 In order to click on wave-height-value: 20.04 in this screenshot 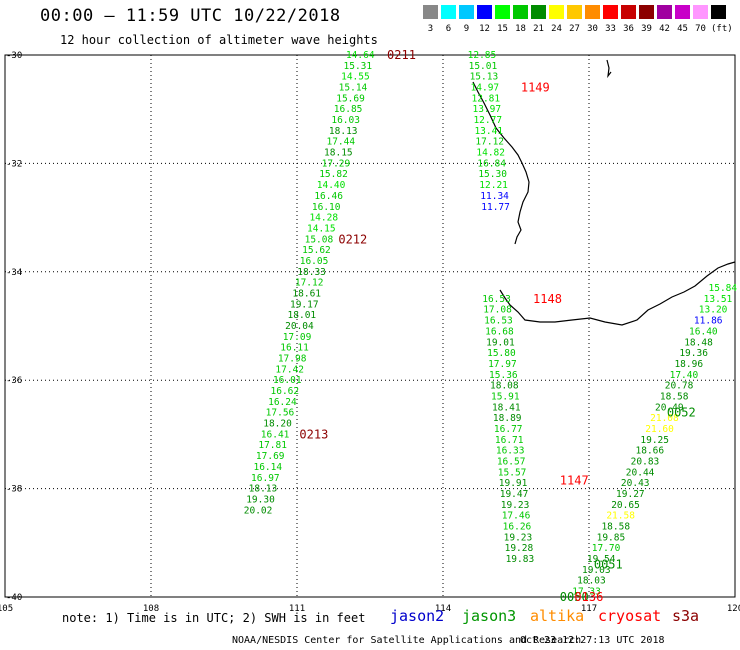, I will do `click(299, 326)`.